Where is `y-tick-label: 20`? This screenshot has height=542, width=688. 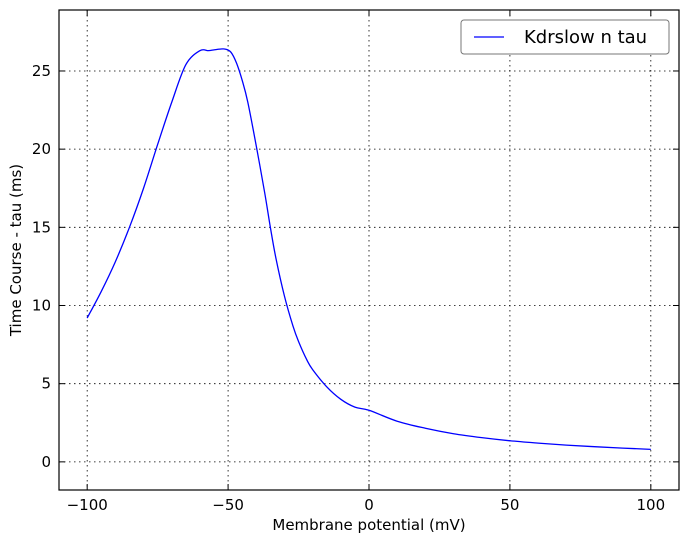 y-tick-label: 20 is located at coordinates (41, 149).